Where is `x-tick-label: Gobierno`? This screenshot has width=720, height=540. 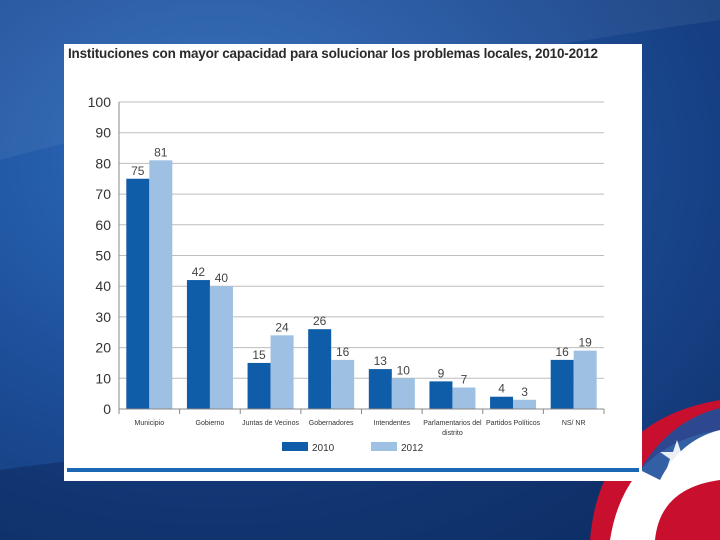
x-tick-label: Gobierno is located at coordinates (210, 423).